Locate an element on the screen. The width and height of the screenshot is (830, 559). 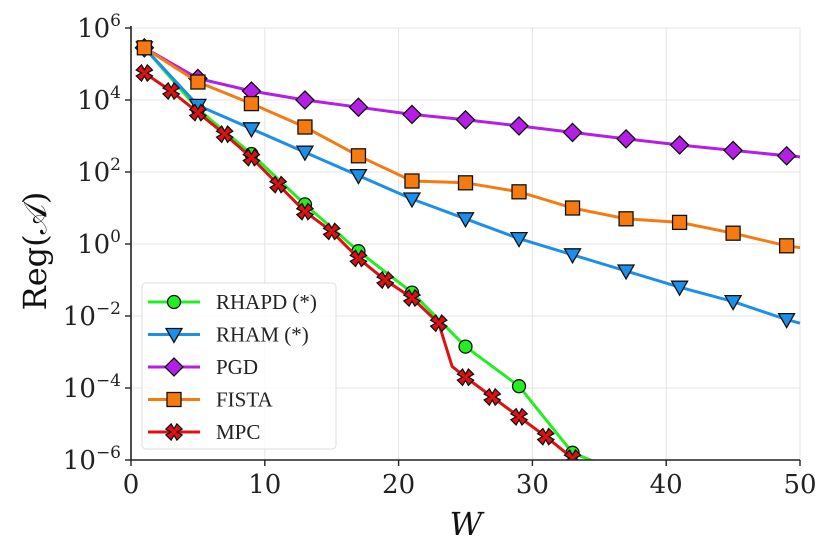
x-tick-label: 50 is located at coordinates (799, 485).